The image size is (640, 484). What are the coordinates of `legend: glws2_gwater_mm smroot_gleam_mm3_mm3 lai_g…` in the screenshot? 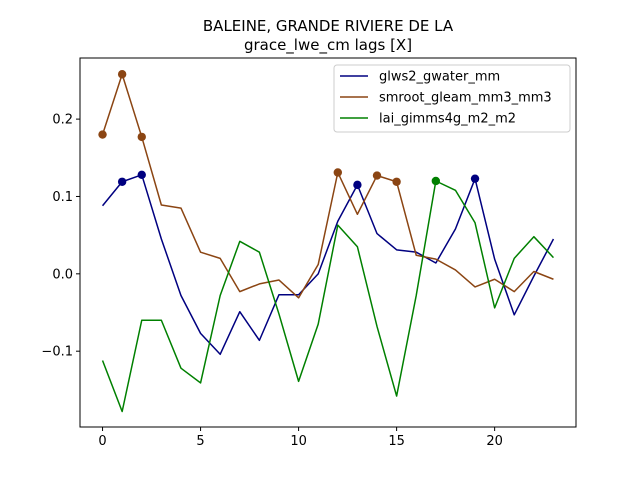 It's located at (452, 98).